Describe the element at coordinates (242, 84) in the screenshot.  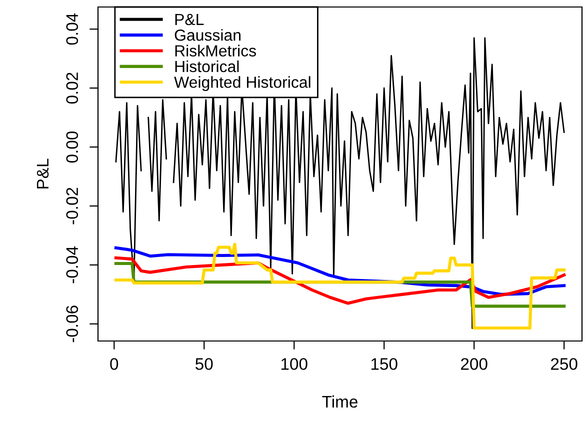
I see `legend-label: Weighted Historical` at that location.